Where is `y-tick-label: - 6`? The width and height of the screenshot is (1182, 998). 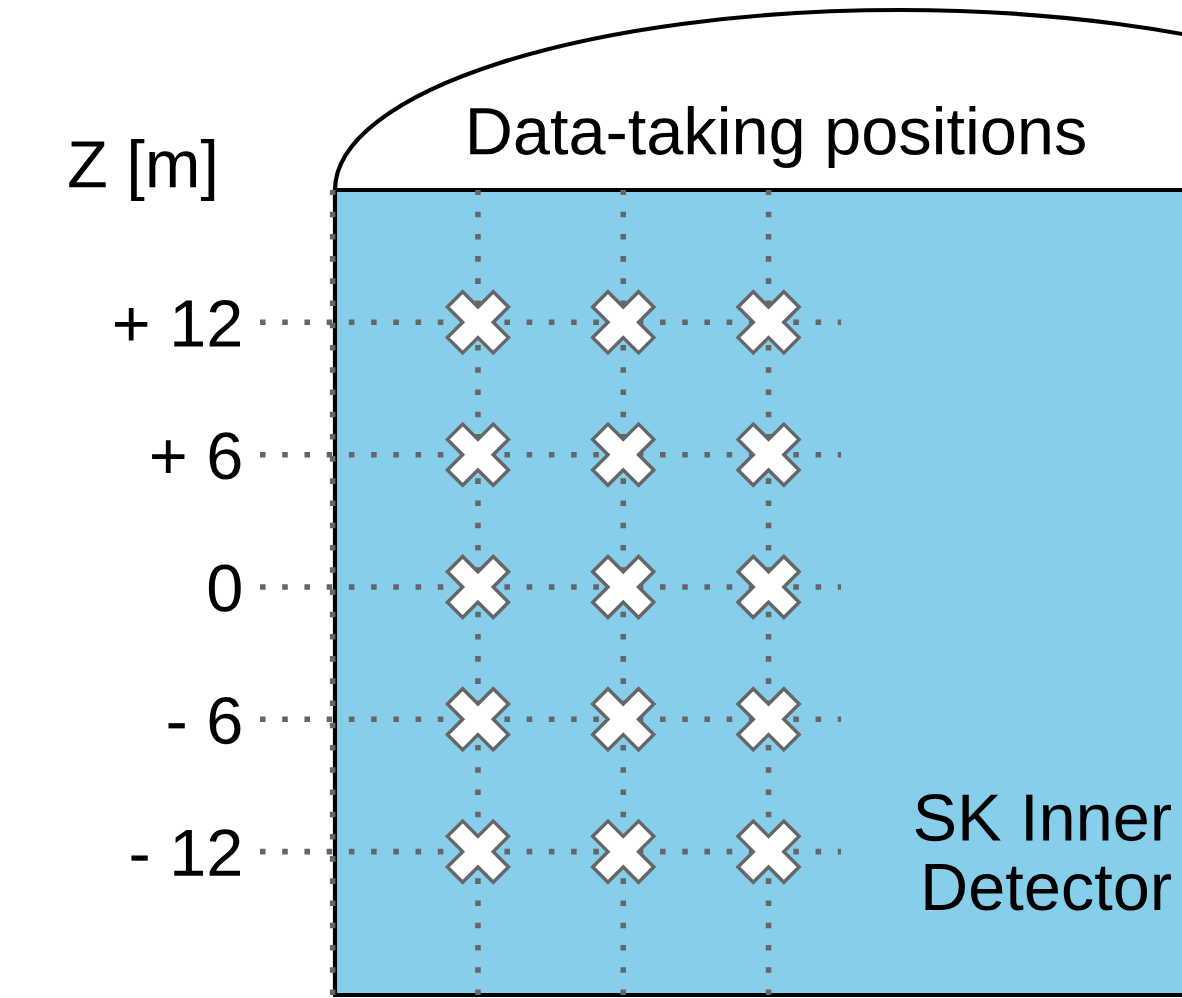
y-tick-label: - 6 is located at coordinates (204, 720).